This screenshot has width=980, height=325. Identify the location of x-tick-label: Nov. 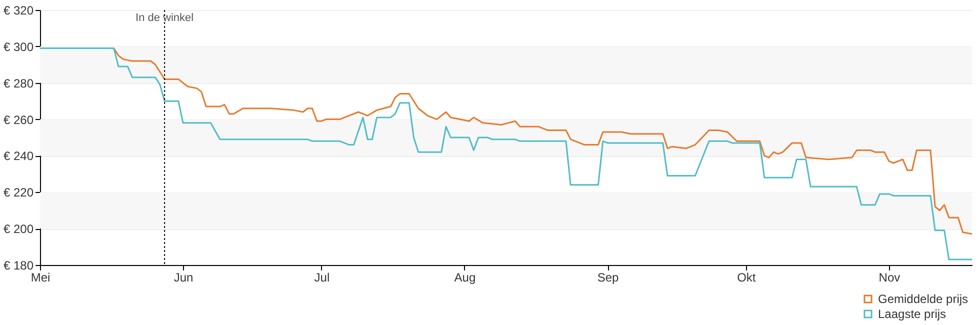
(889, 277).